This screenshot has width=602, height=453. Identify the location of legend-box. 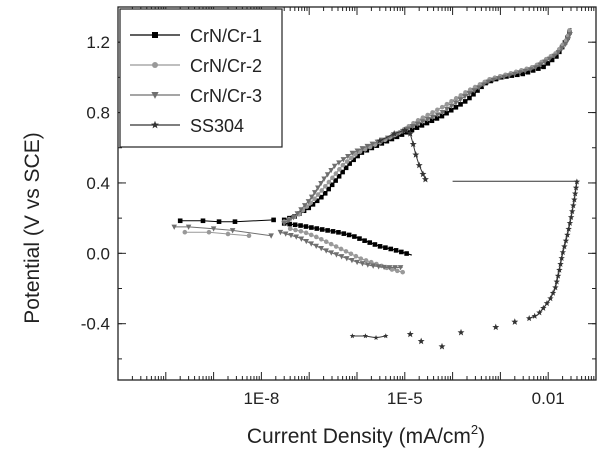
(201, 78).